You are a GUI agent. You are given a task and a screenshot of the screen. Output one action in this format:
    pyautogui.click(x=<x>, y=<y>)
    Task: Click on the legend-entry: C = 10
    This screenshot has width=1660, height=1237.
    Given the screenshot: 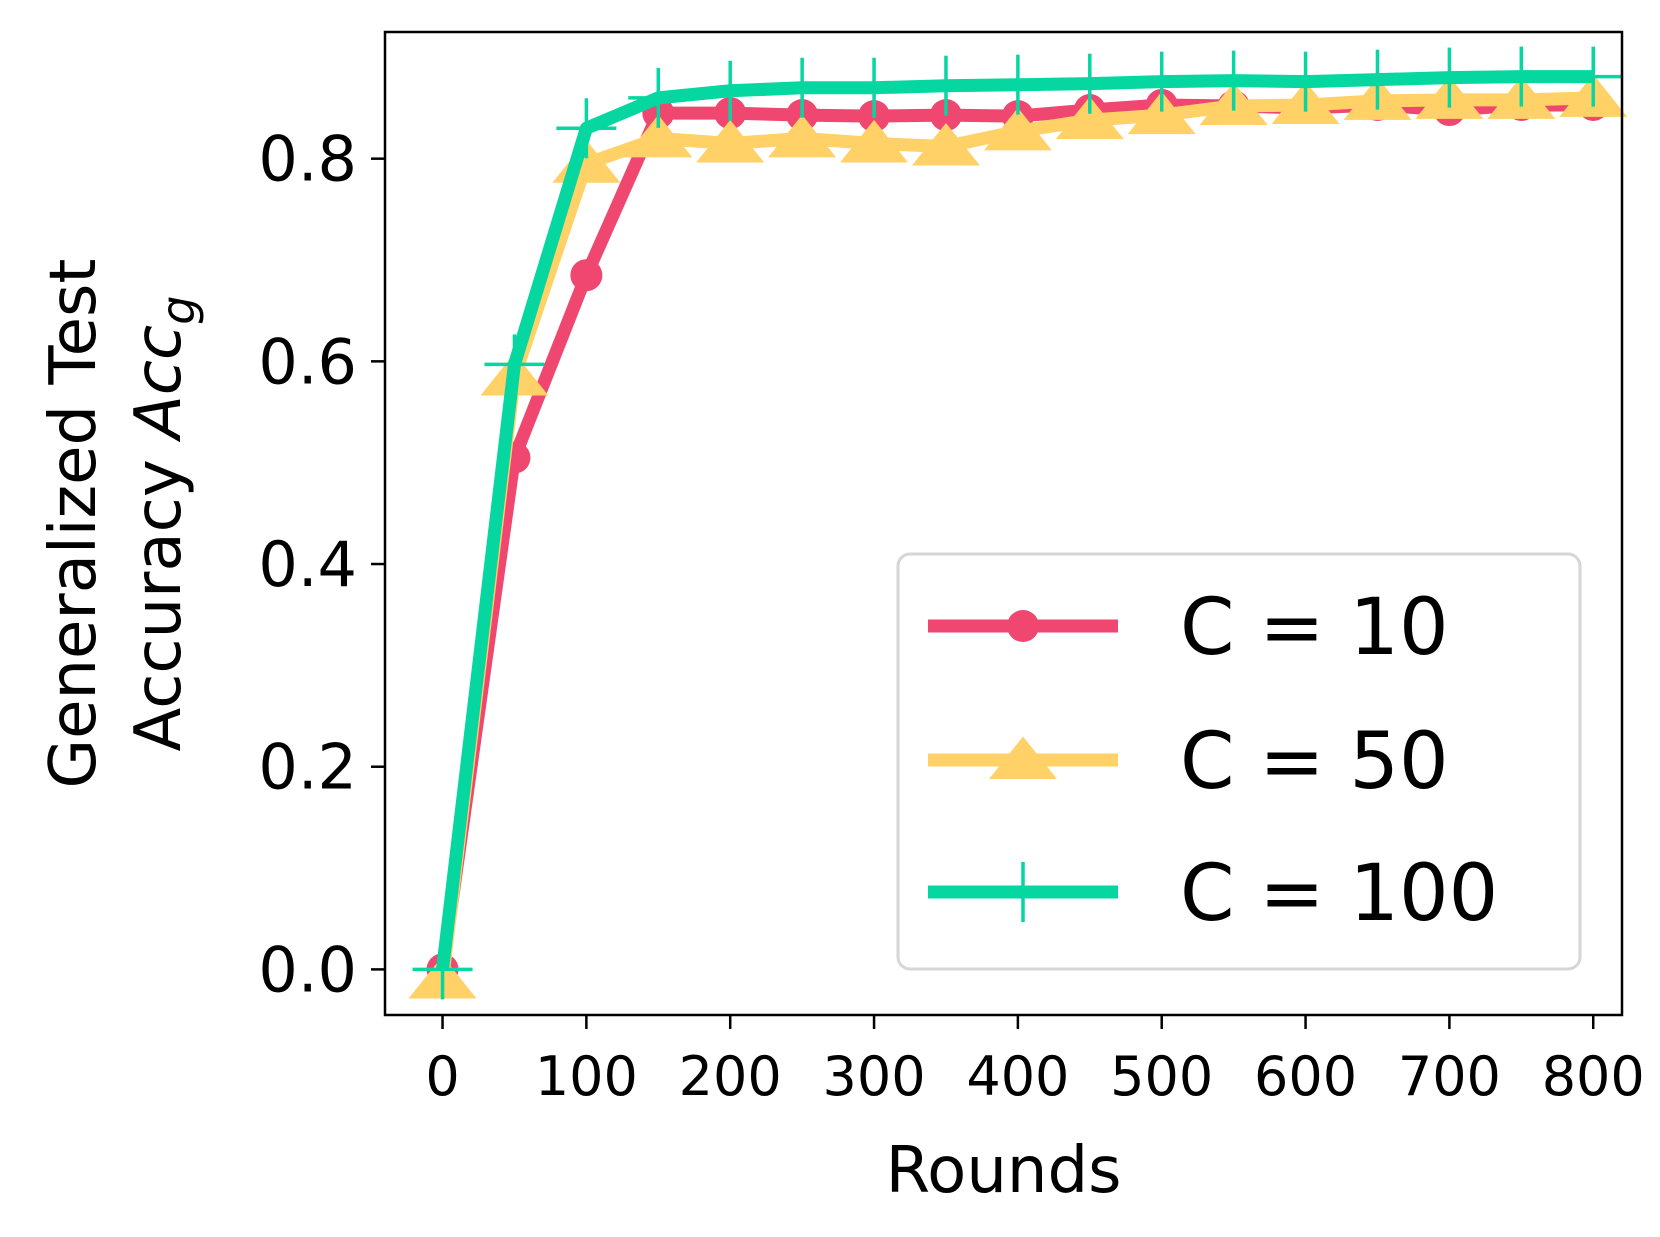 What is the action you would take?
    pyautogui.click(x=1188, y=628)
    